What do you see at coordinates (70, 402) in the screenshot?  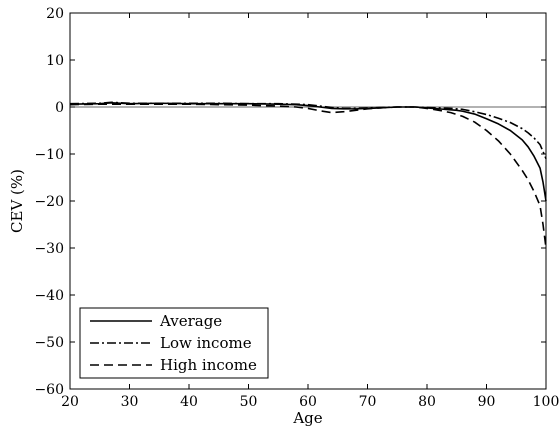 I see `x-tick-label: 20` at bounding box center [70, 402].